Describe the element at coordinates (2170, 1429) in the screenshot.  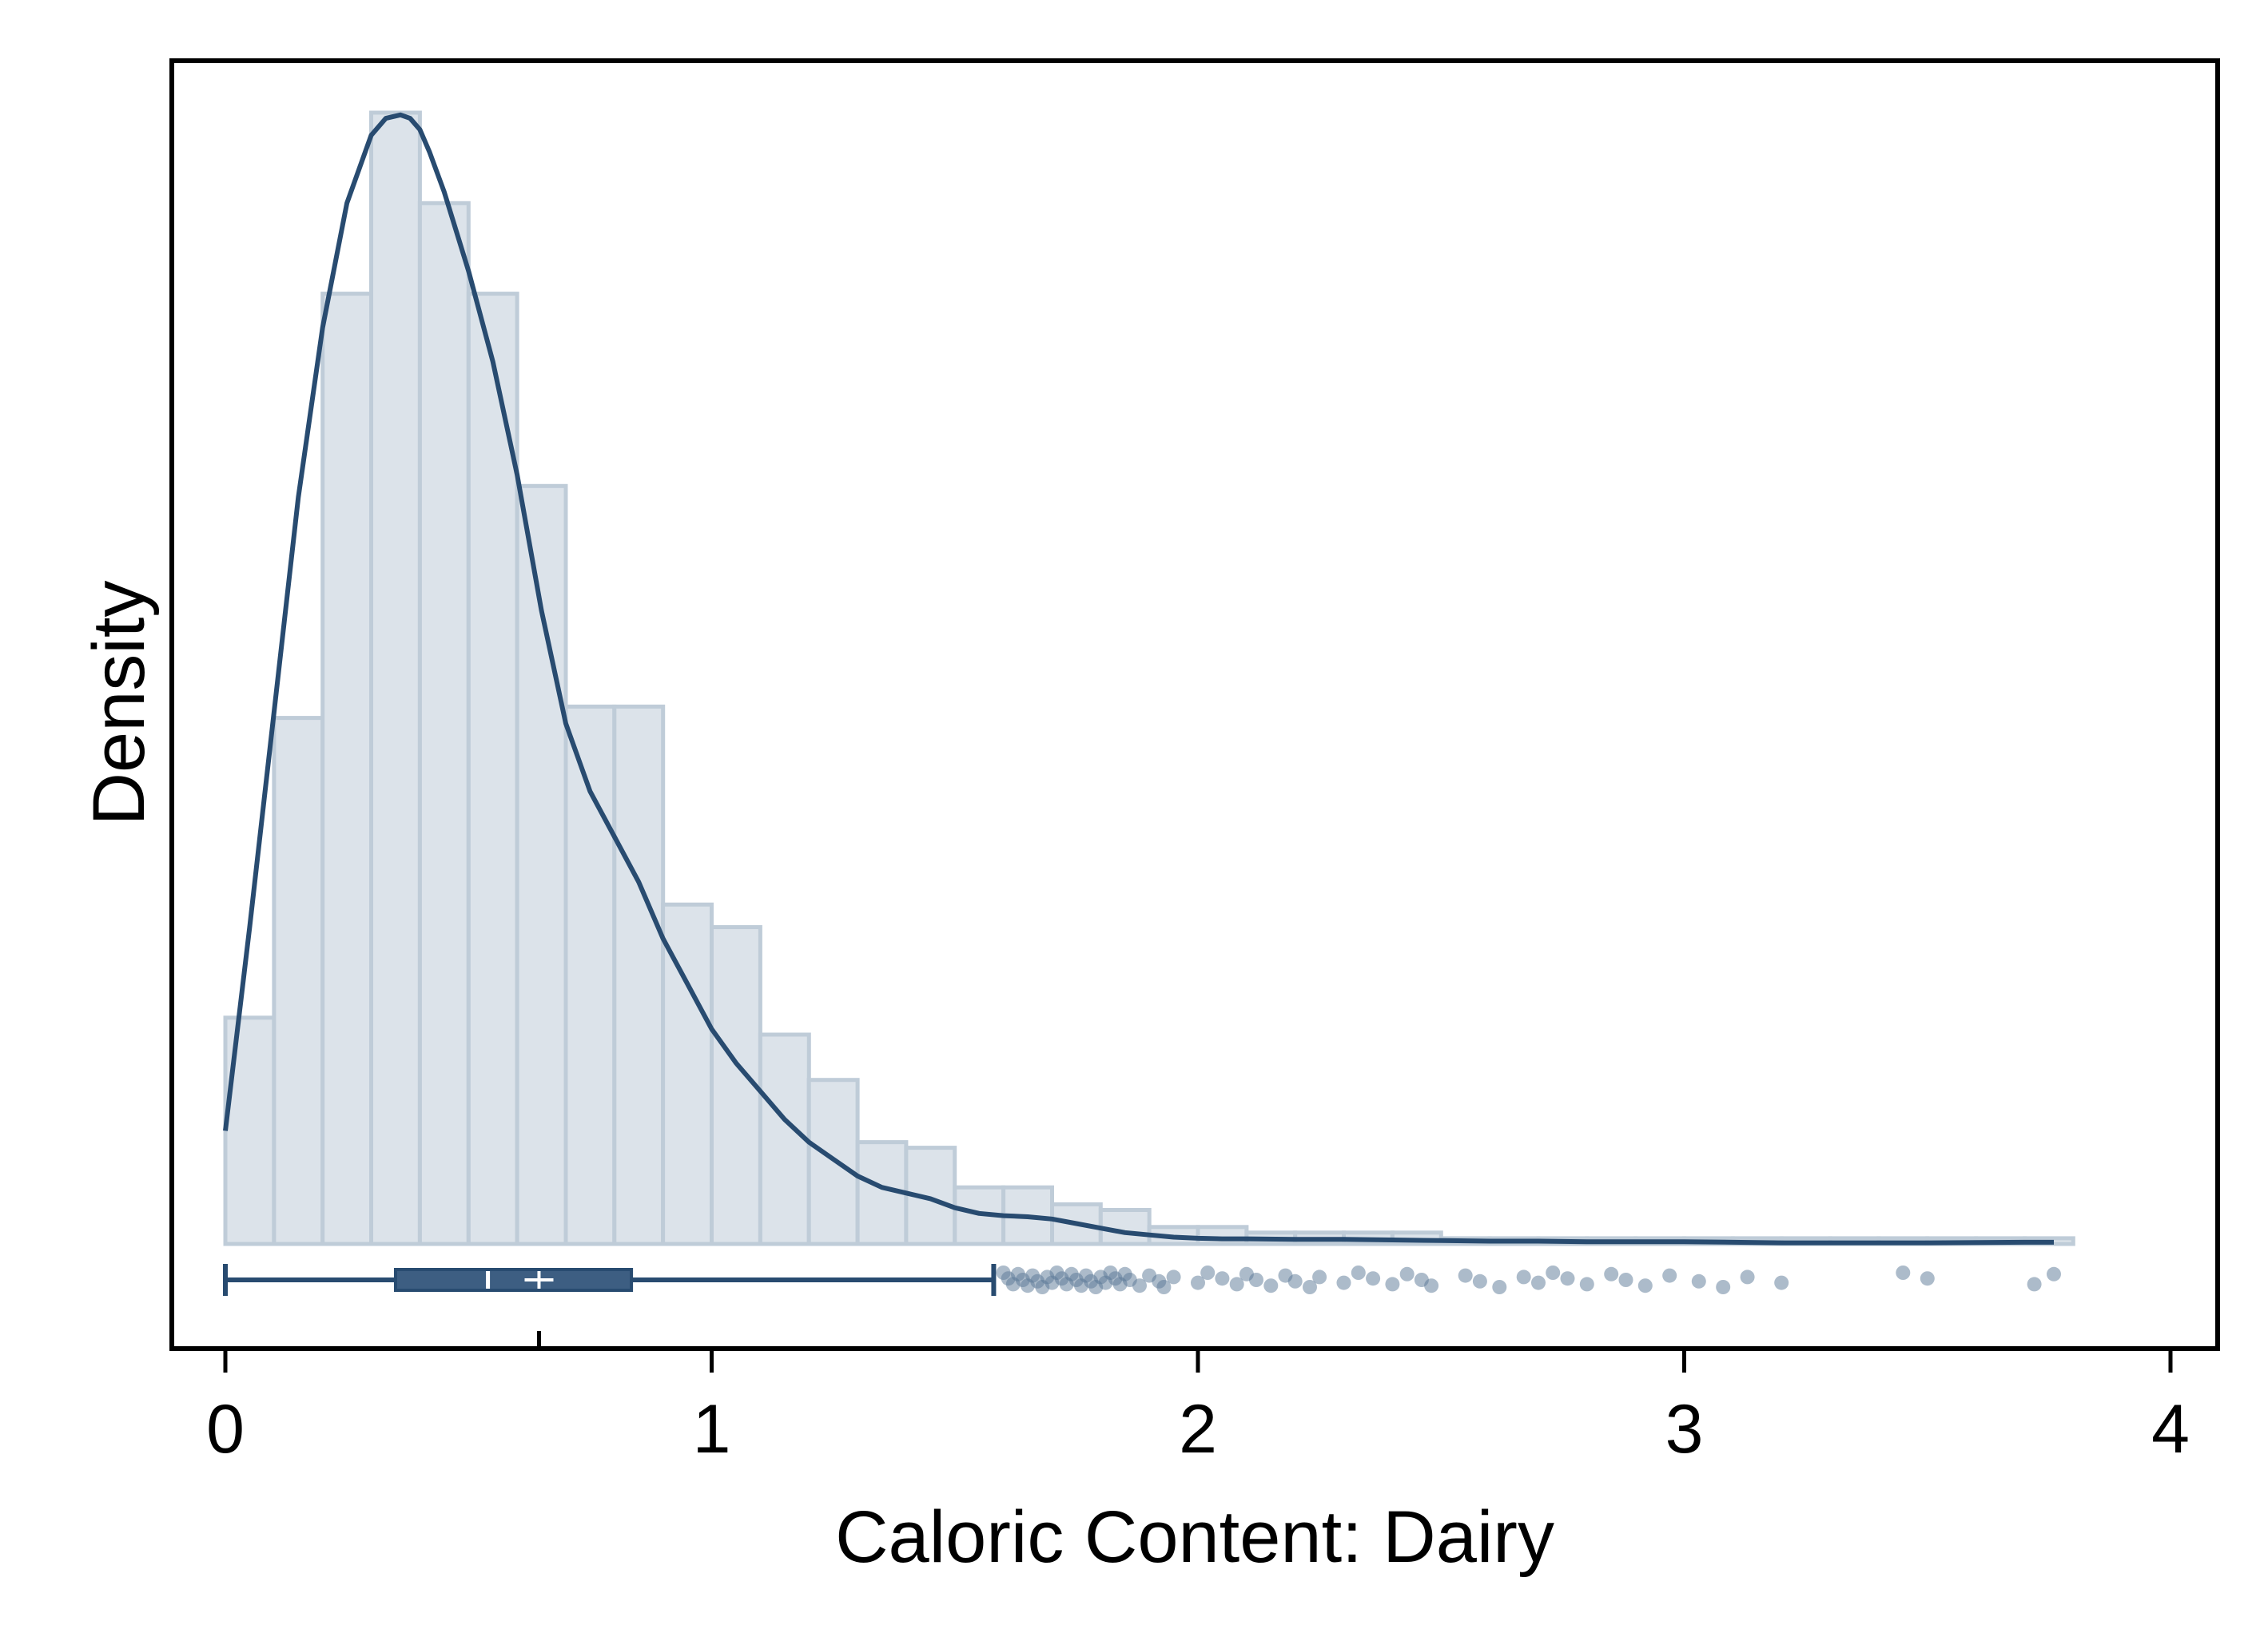
I see `x-tick-label: 4` at that location.